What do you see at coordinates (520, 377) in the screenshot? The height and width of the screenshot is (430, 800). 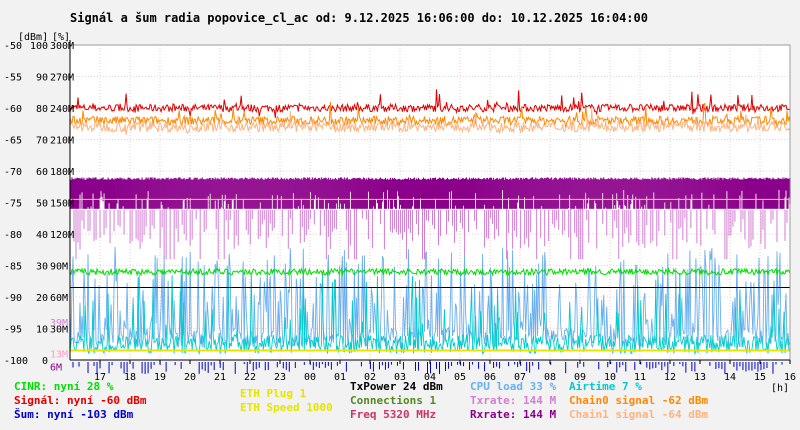 I see `x-tick-label: 07` at bounding box center [520, 377].